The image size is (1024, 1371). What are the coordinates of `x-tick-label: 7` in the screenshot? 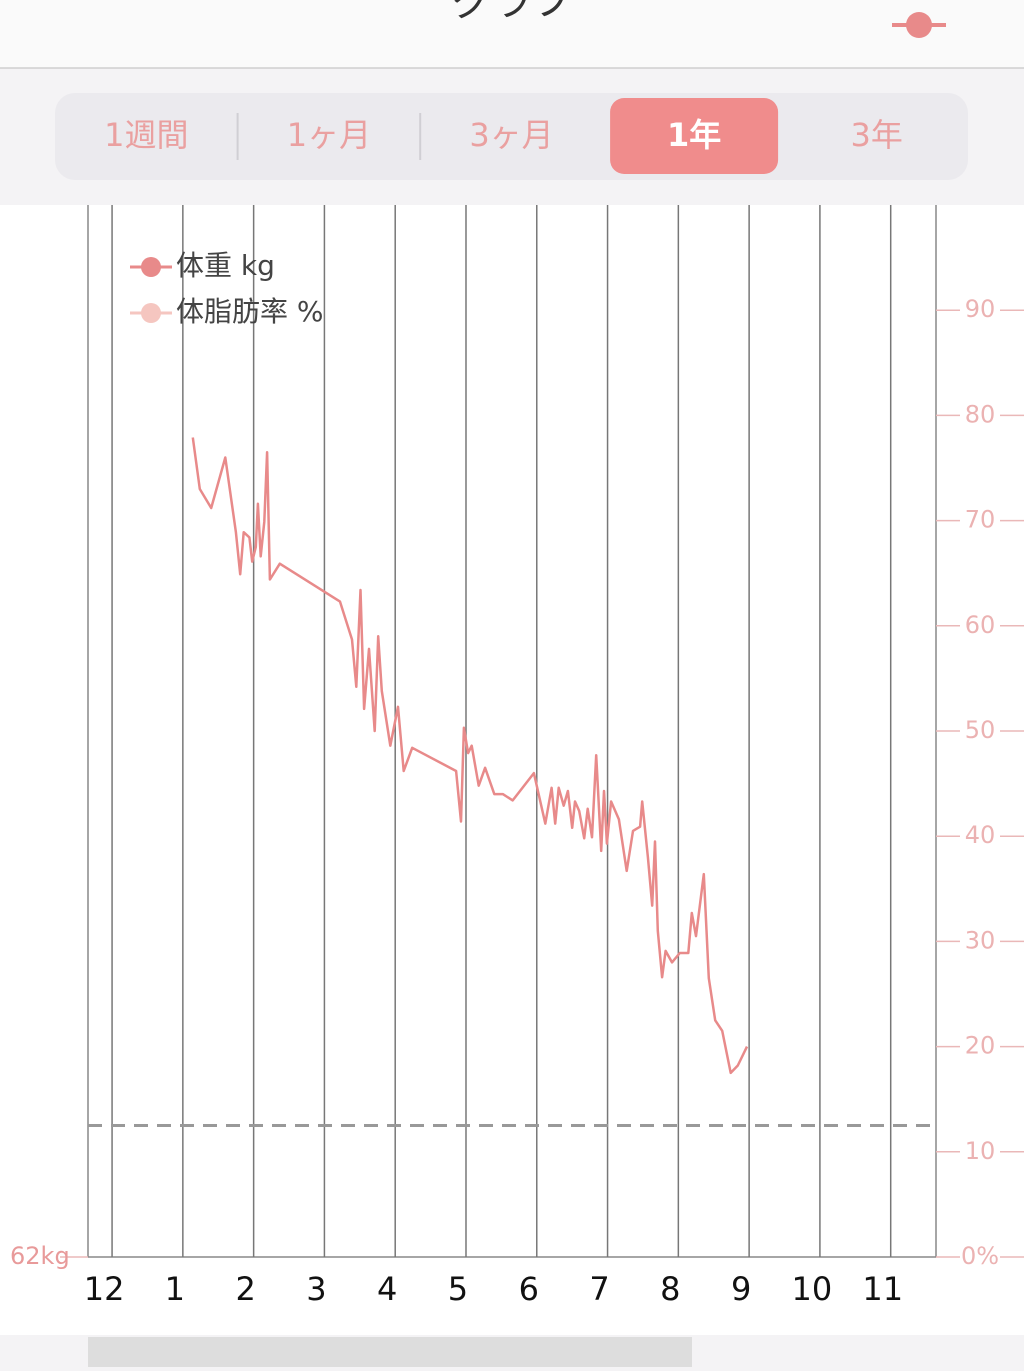 It's located at (599, 1289).